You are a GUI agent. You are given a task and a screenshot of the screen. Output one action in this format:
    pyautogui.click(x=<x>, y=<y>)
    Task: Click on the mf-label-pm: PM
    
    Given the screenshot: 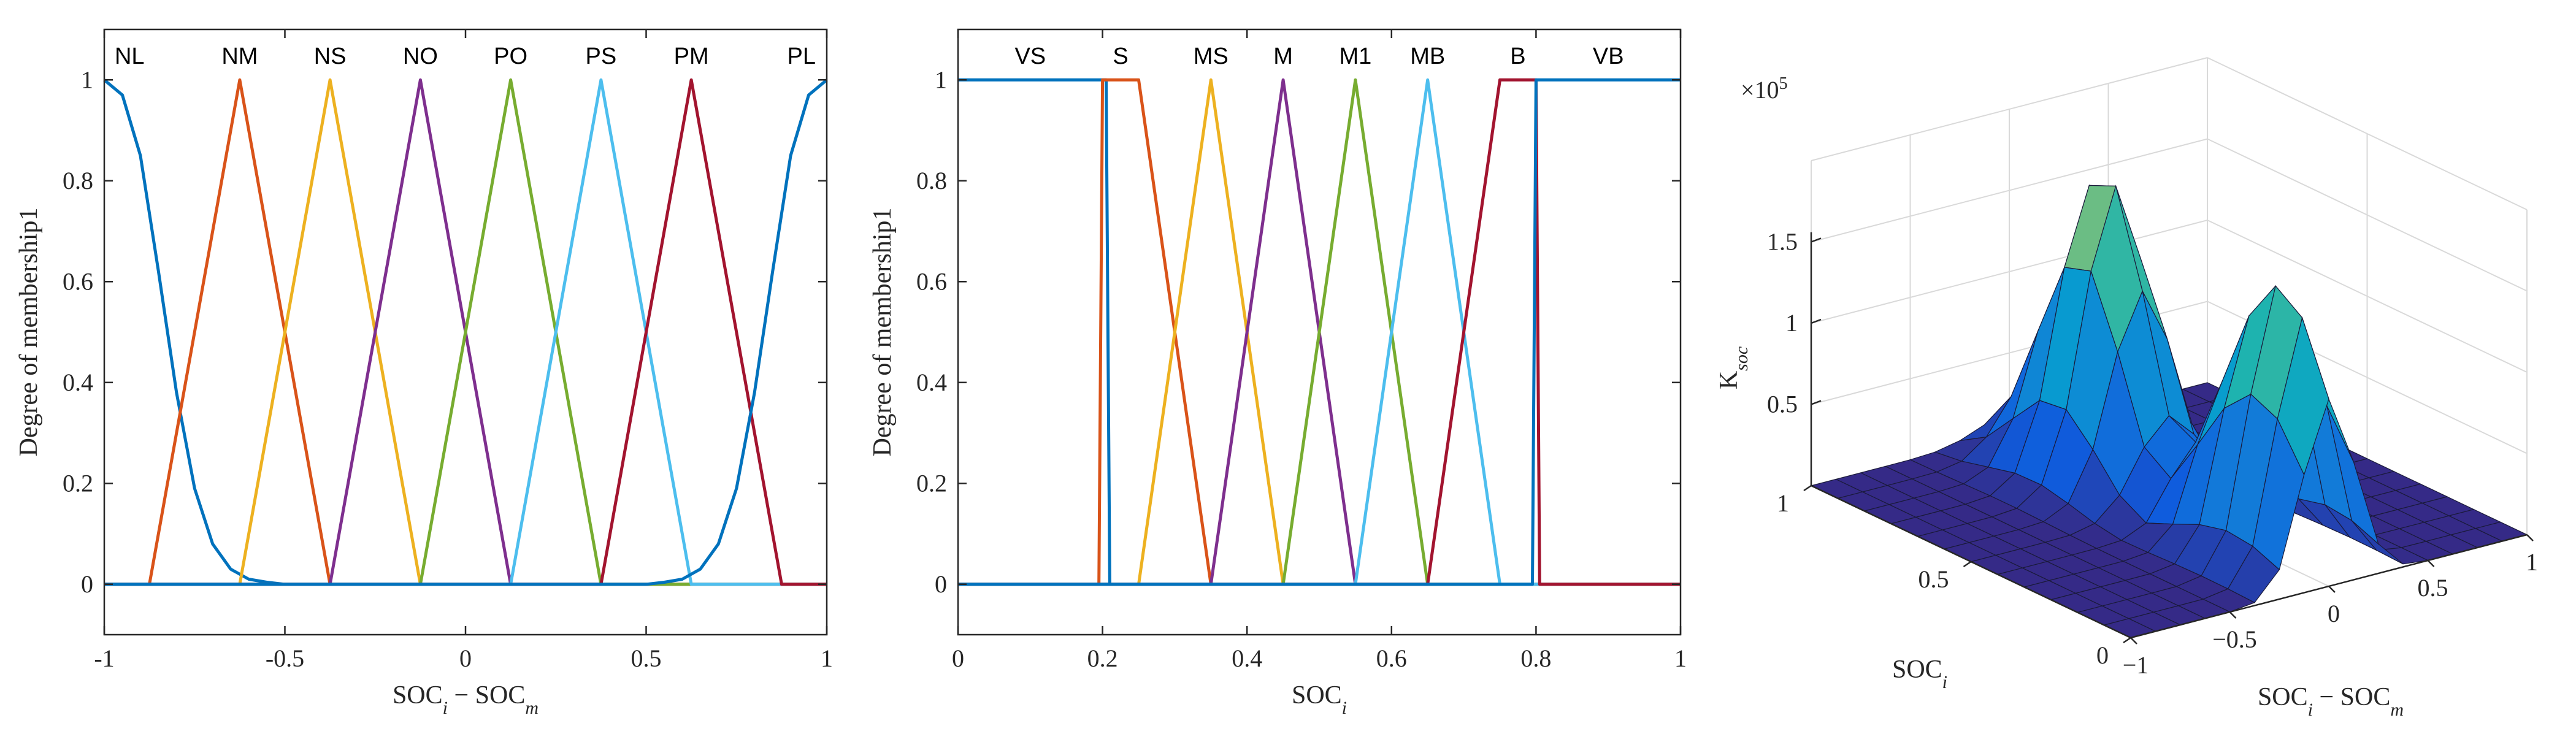 What is the action you would take?
    pyautogui.click(x=691, y=56)
    